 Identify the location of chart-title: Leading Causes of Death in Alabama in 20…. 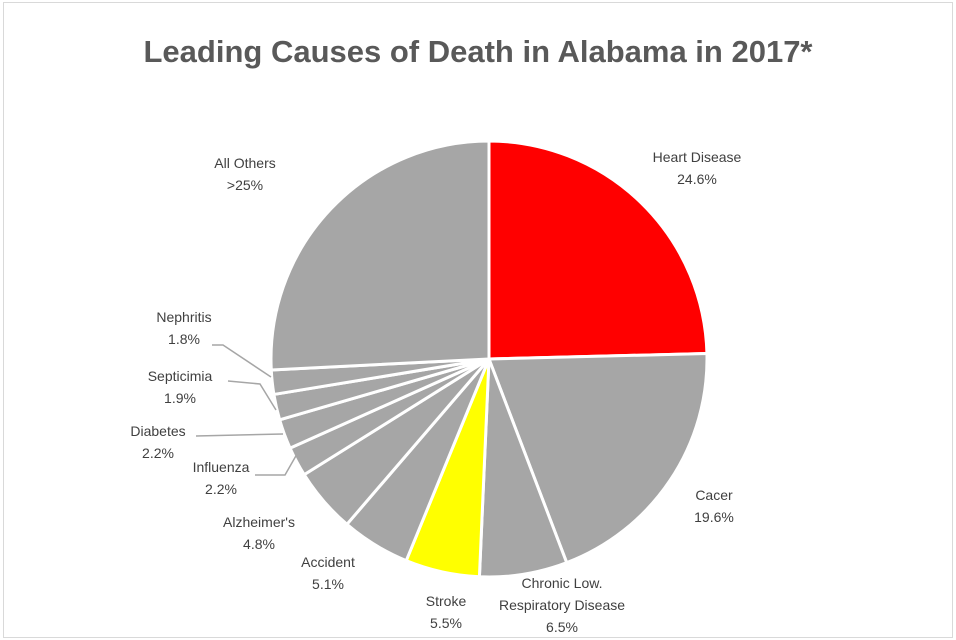
(478, 51).